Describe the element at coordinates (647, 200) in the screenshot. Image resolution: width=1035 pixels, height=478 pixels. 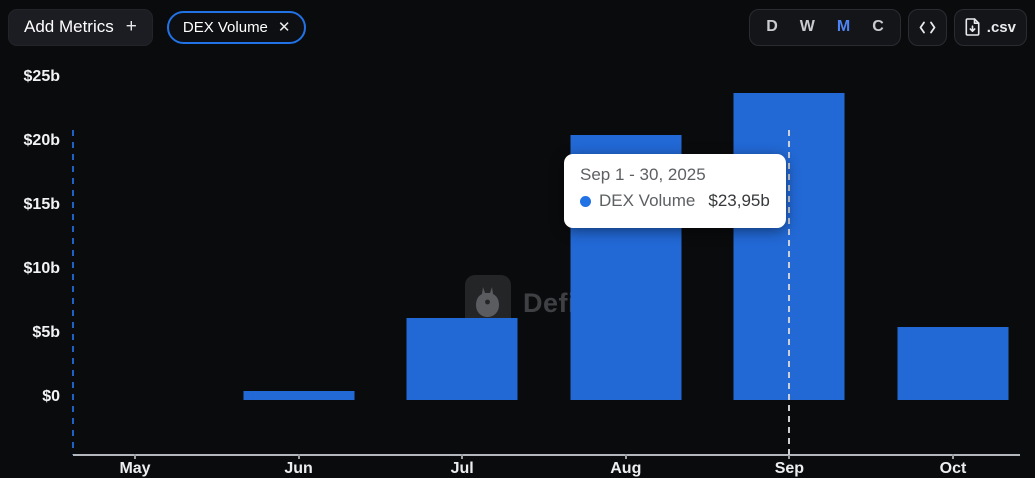
I see `tooltip-series-label: DEX Volume` at that location.